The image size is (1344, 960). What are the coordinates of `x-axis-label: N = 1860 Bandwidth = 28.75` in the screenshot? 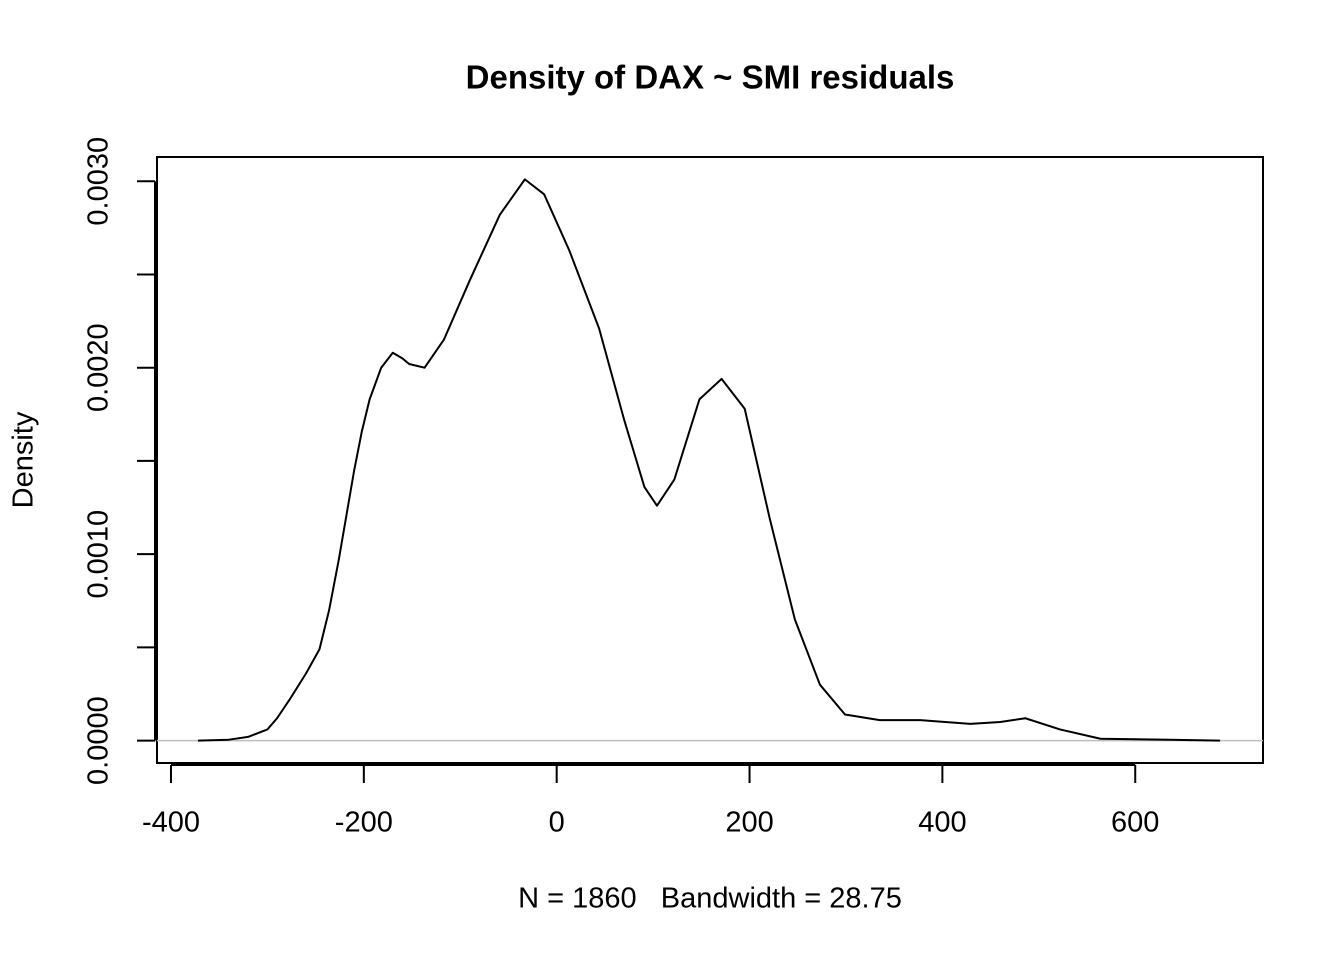 It's located at (710, 899).